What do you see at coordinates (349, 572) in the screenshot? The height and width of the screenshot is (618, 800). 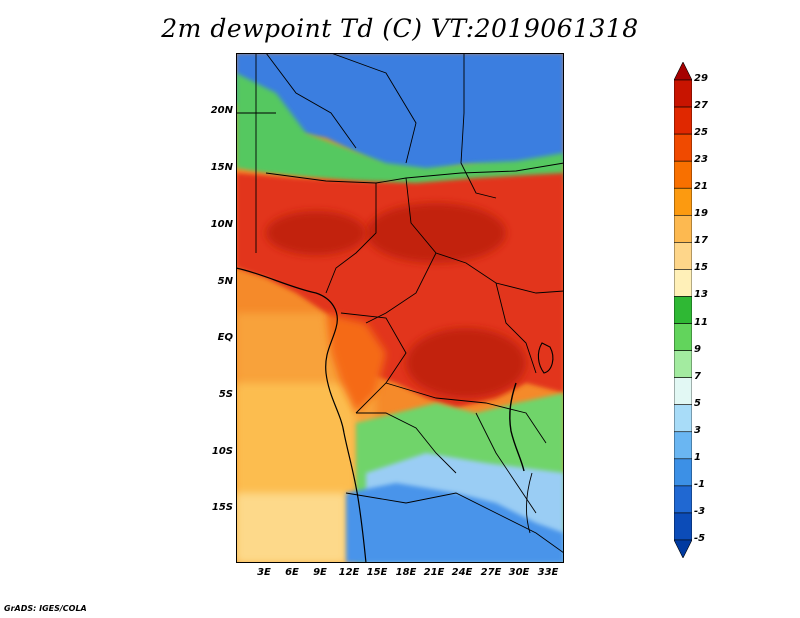 I see `lon-label: 12E` at bounding box center [349, 572].